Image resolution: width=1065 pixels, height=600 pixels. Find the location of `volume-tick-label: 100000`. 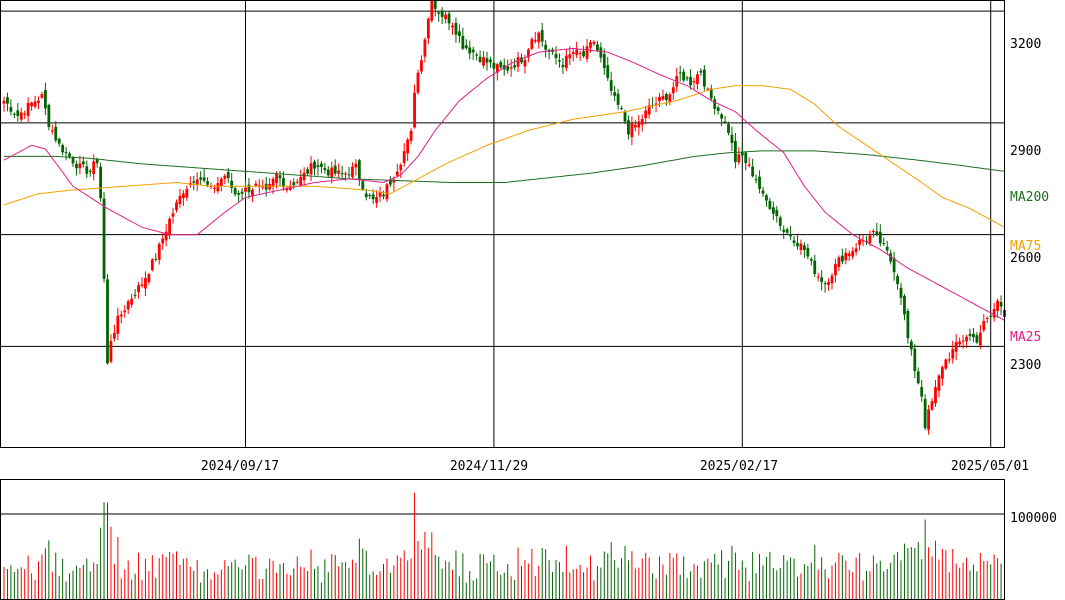

volume-tick-label: 100000 is located at coordinates (1033, 518).